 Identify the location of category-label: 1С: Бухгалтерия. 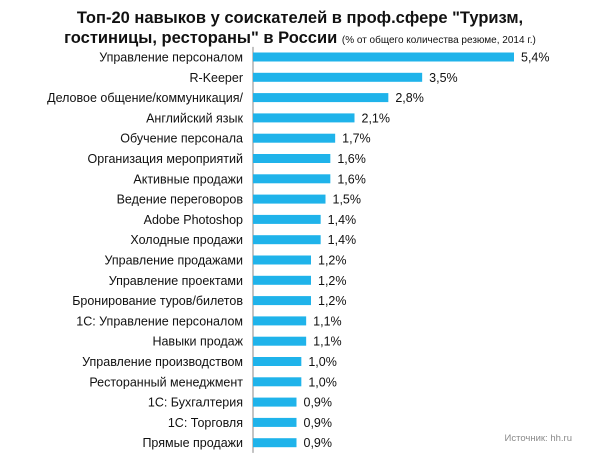
(195, 403).